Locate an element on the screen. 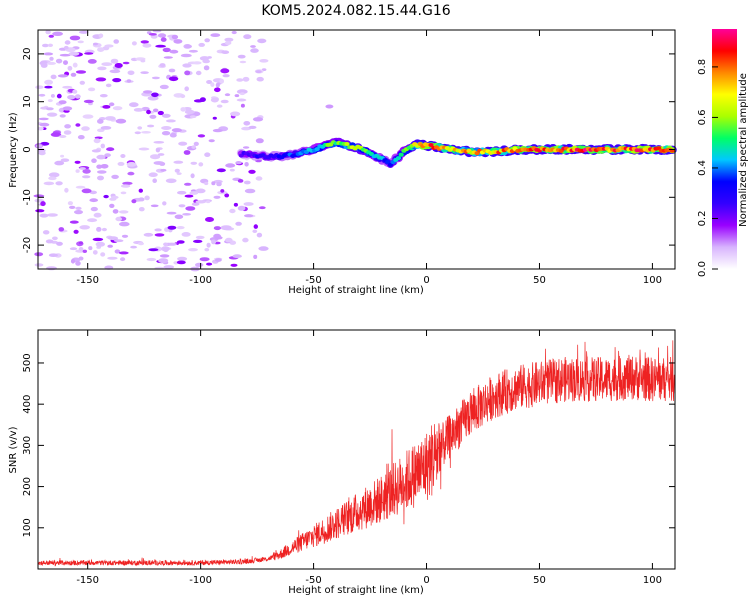 Image resolution: width=750 pixels, height=600 pixels. x-tick-label: -100 is located at coordinates (200, 580).